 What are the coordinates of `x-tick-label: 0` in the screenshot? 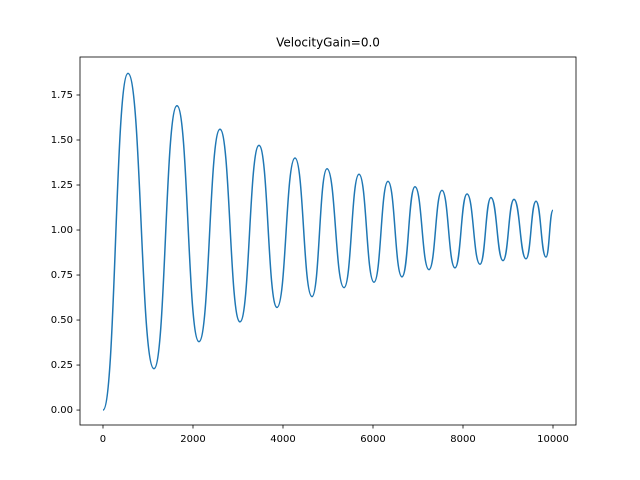 It's located at (103, 439).